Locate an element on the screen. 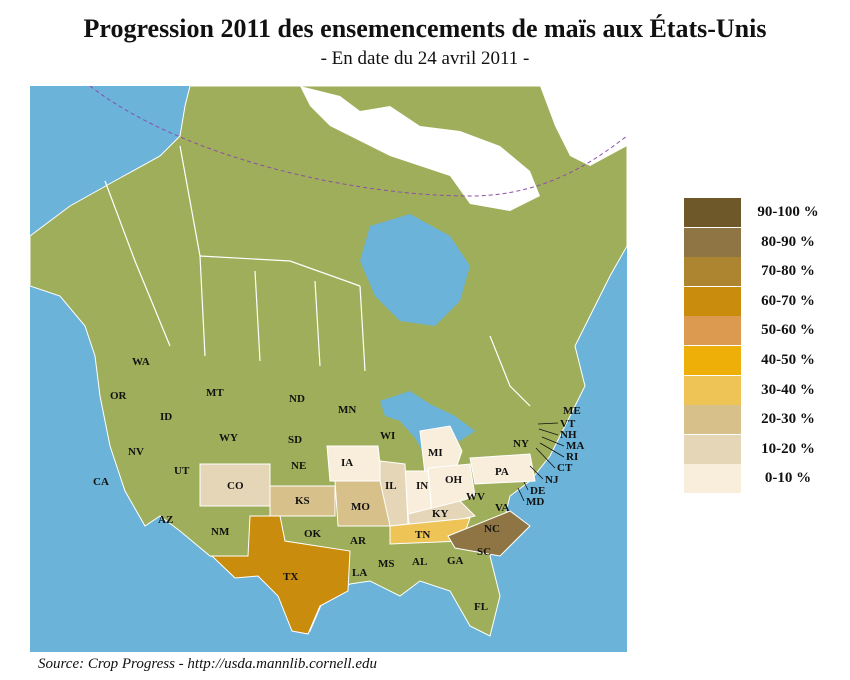  state-label-sd: SD is located at coordinates (295, 440).